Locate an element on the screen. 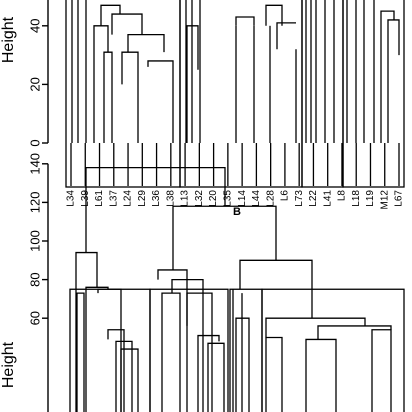  leaf-label: L24 is located at coordinates (128, 198).